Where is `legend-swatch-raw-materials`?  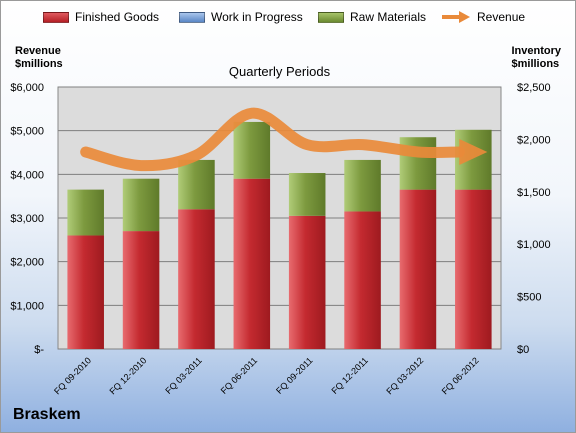
legend-swatch-raw-materials is located at coordinates (331, 17).